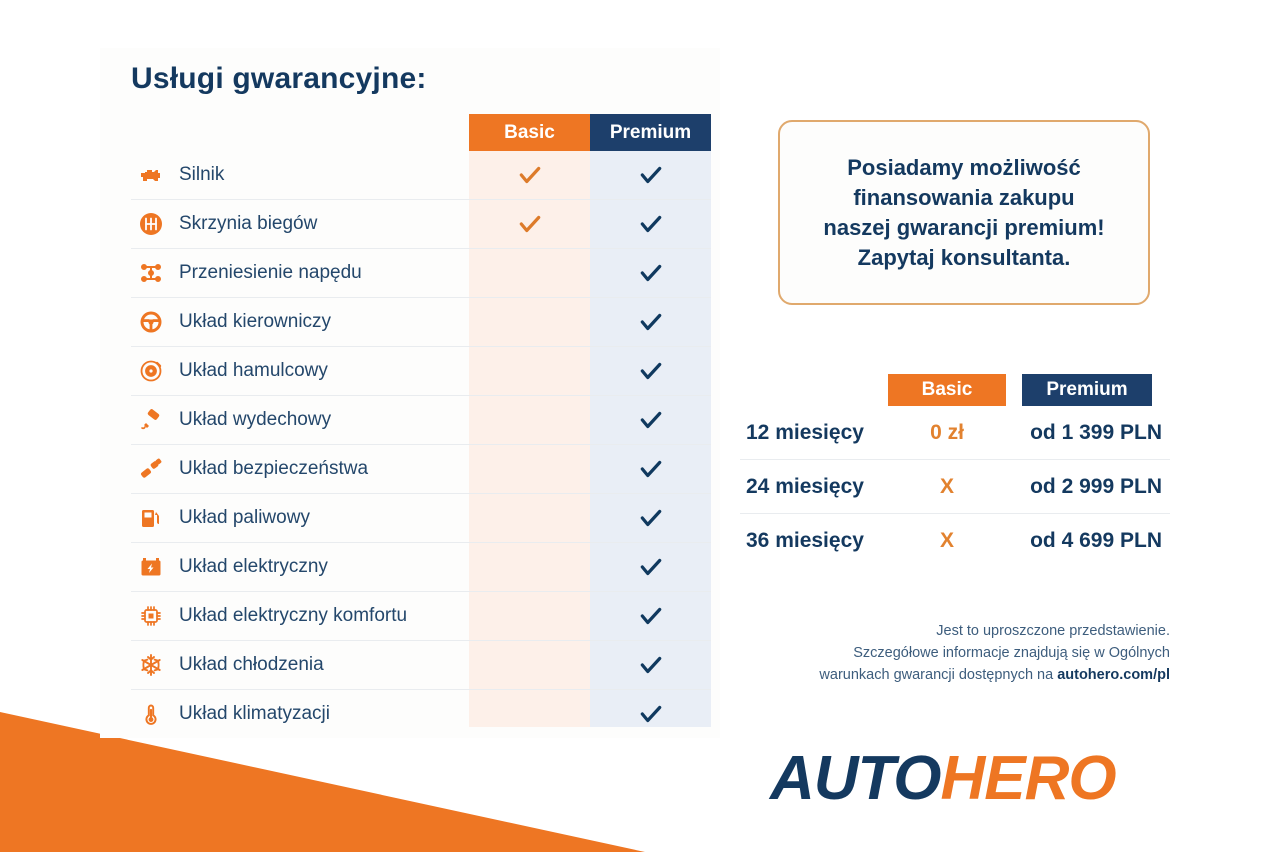  I want to click on table-row: Skrzynia biegów, so click(421, 224).